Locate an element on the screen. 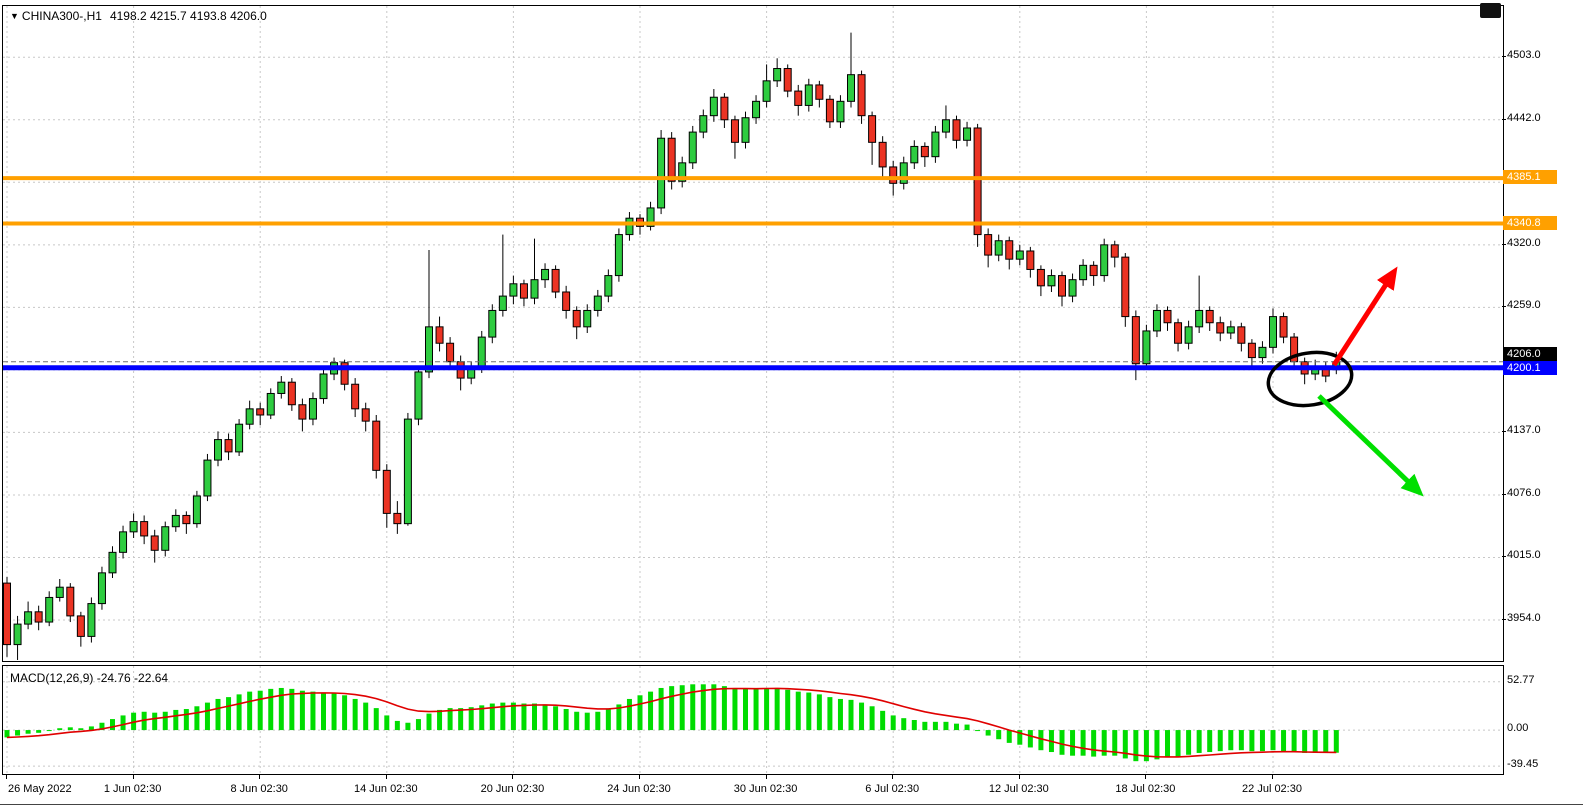 Image resolution: width=1583 pixels, height=811 pixels. ohlc-values: 4198.2 4215.7 4193.8 4206.0 is located at coordinates (188, 16).